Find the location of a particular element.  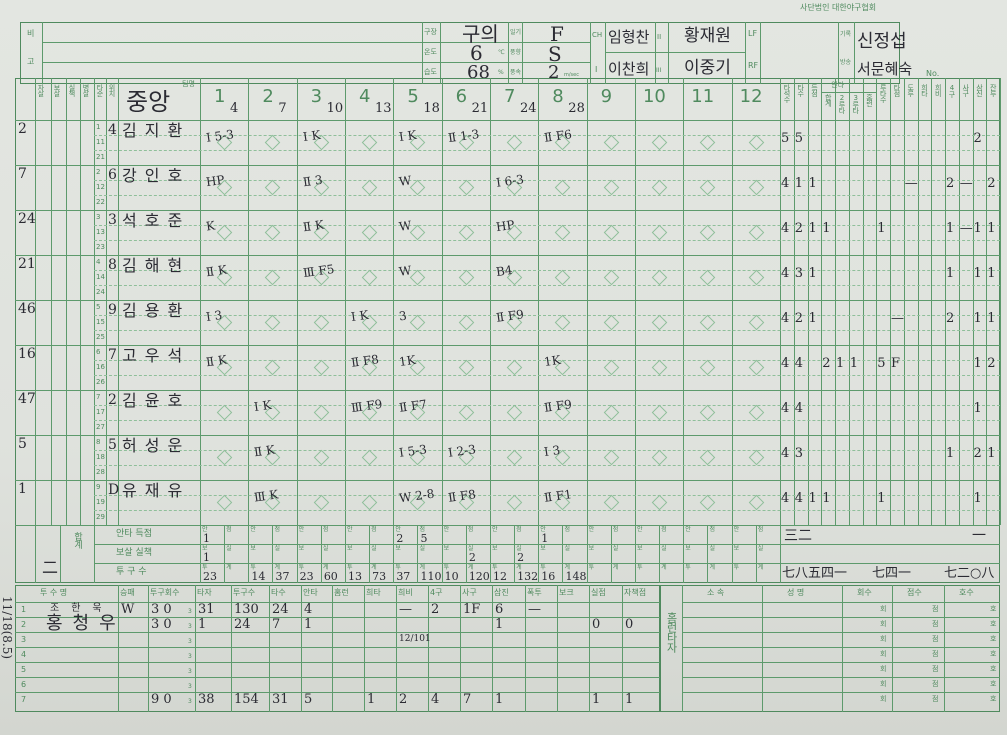

totals-stat: 七八五四一 is located at coordinates (815, 573).